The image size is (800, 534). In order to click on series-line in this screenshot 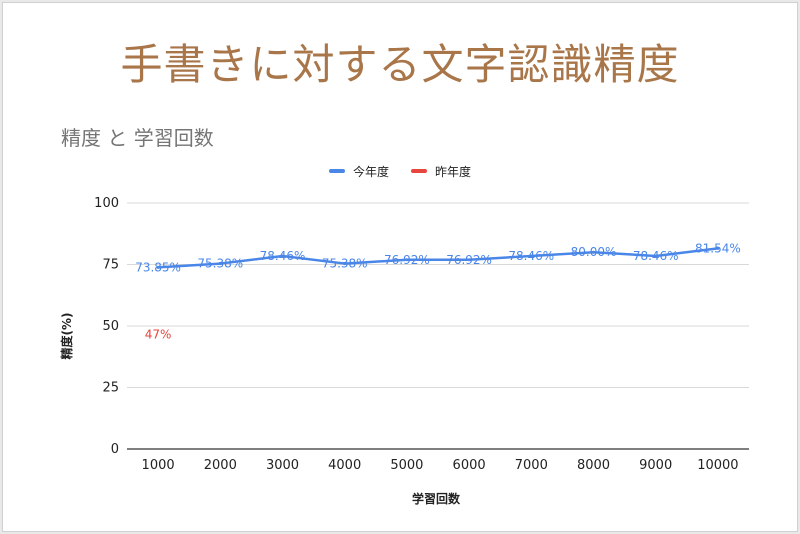, I will do `click(438, 258)`.